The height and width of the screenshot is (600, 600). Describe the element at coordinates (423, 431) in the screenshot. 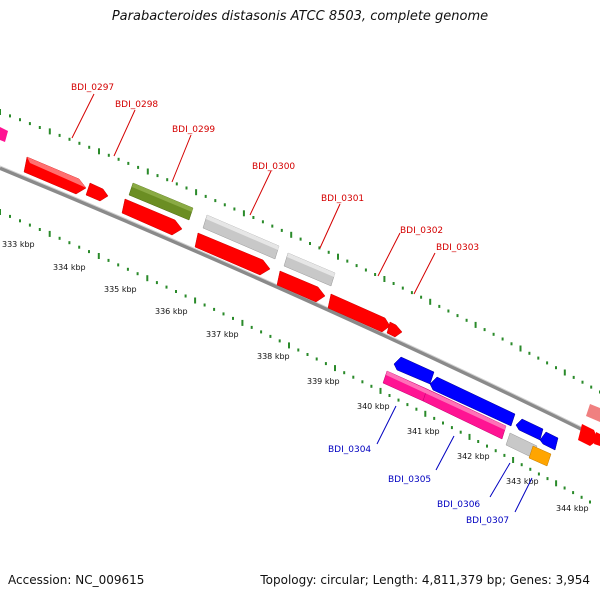

I see `kbp-label: 341 kbp` at that location.